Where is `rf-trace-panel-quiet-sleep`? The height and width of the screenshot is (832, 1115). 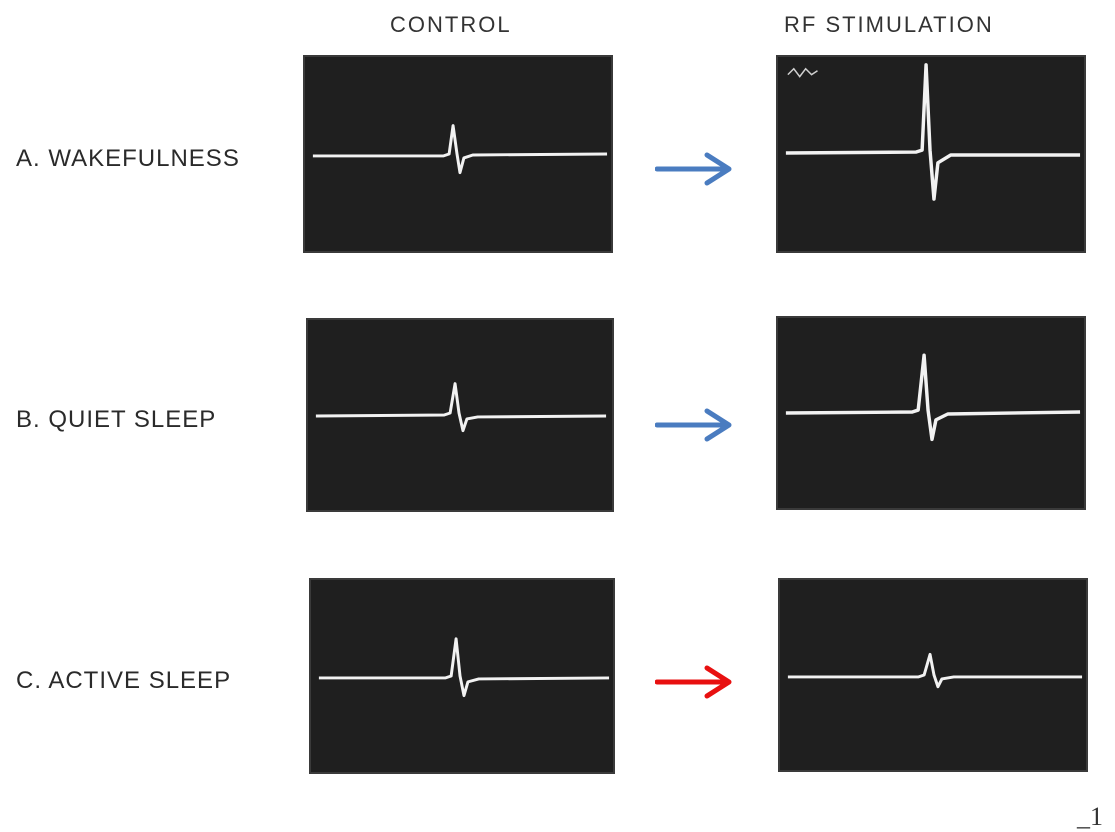 rf-trace-panel-quiet-sleep is located at coordinates (931, 413).